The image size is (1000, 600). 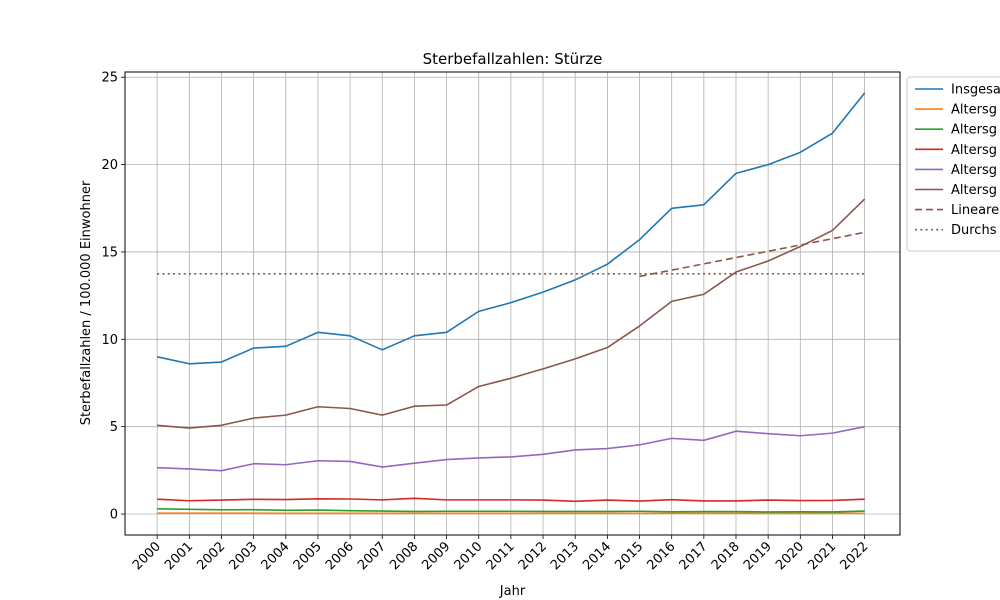 What do you see at coordinates (854, 556) in the screenshot?
I see `x-tick-label: 2022` at bounding box center [854, 556].